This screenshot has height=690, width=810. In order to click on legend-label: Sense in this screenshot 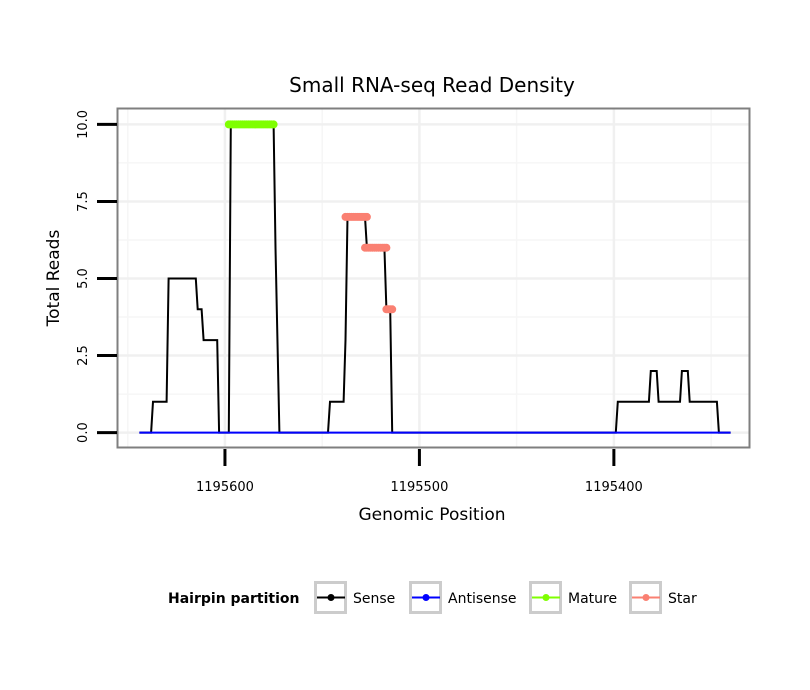, I will do `click(374, 599)`.